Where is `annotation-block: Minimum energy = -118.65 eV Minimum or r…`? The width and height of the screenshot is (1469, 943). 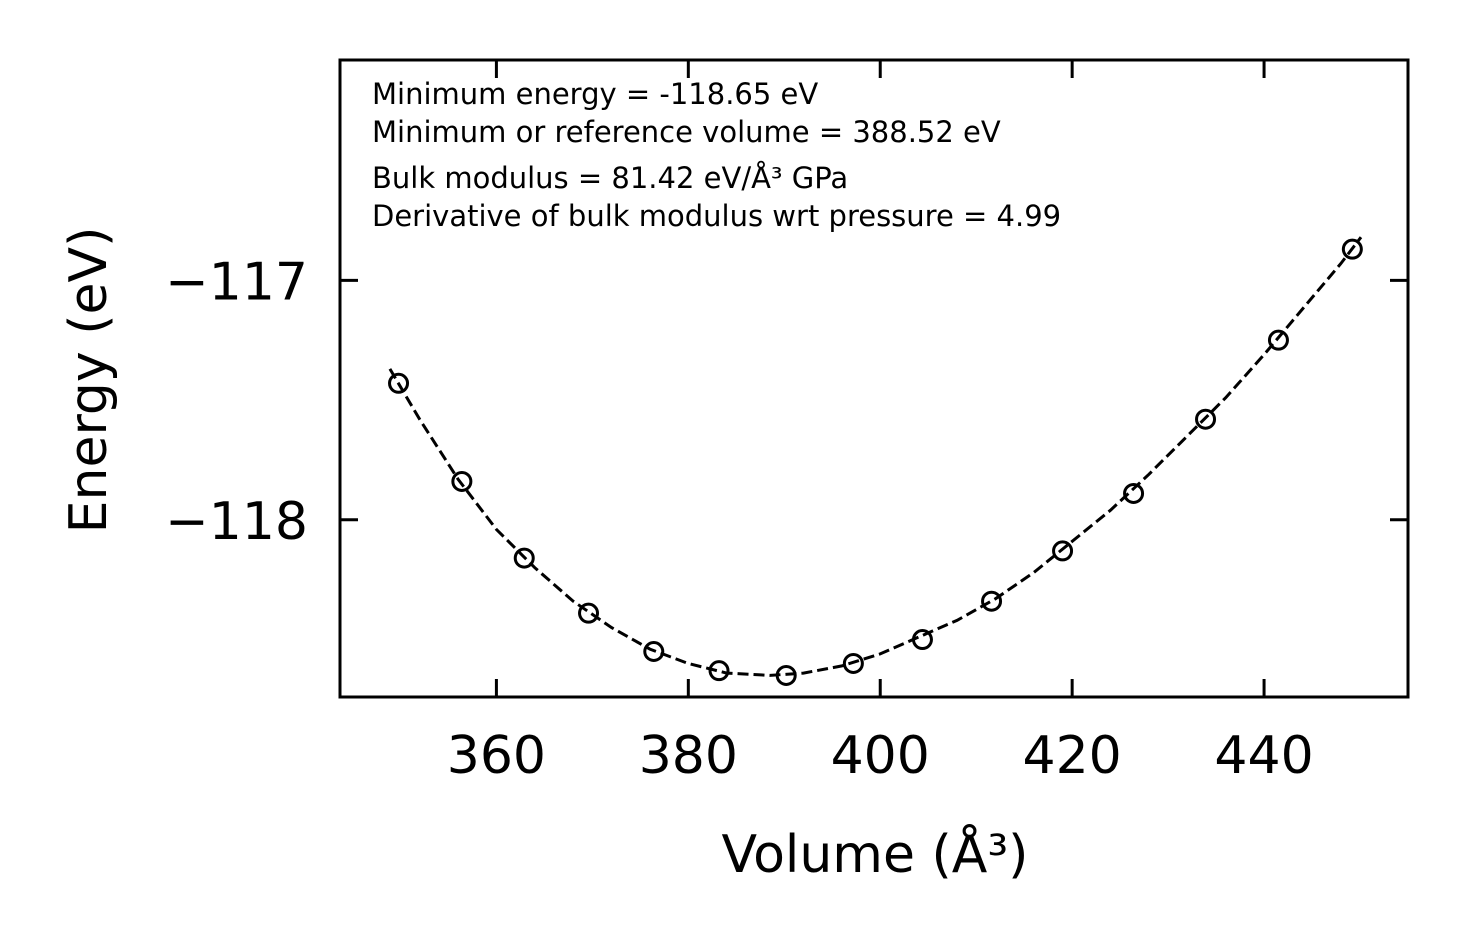
annotation-block: Minimum energy = -118.65 eV Minimum or r… is located at coordinates (716, 155).